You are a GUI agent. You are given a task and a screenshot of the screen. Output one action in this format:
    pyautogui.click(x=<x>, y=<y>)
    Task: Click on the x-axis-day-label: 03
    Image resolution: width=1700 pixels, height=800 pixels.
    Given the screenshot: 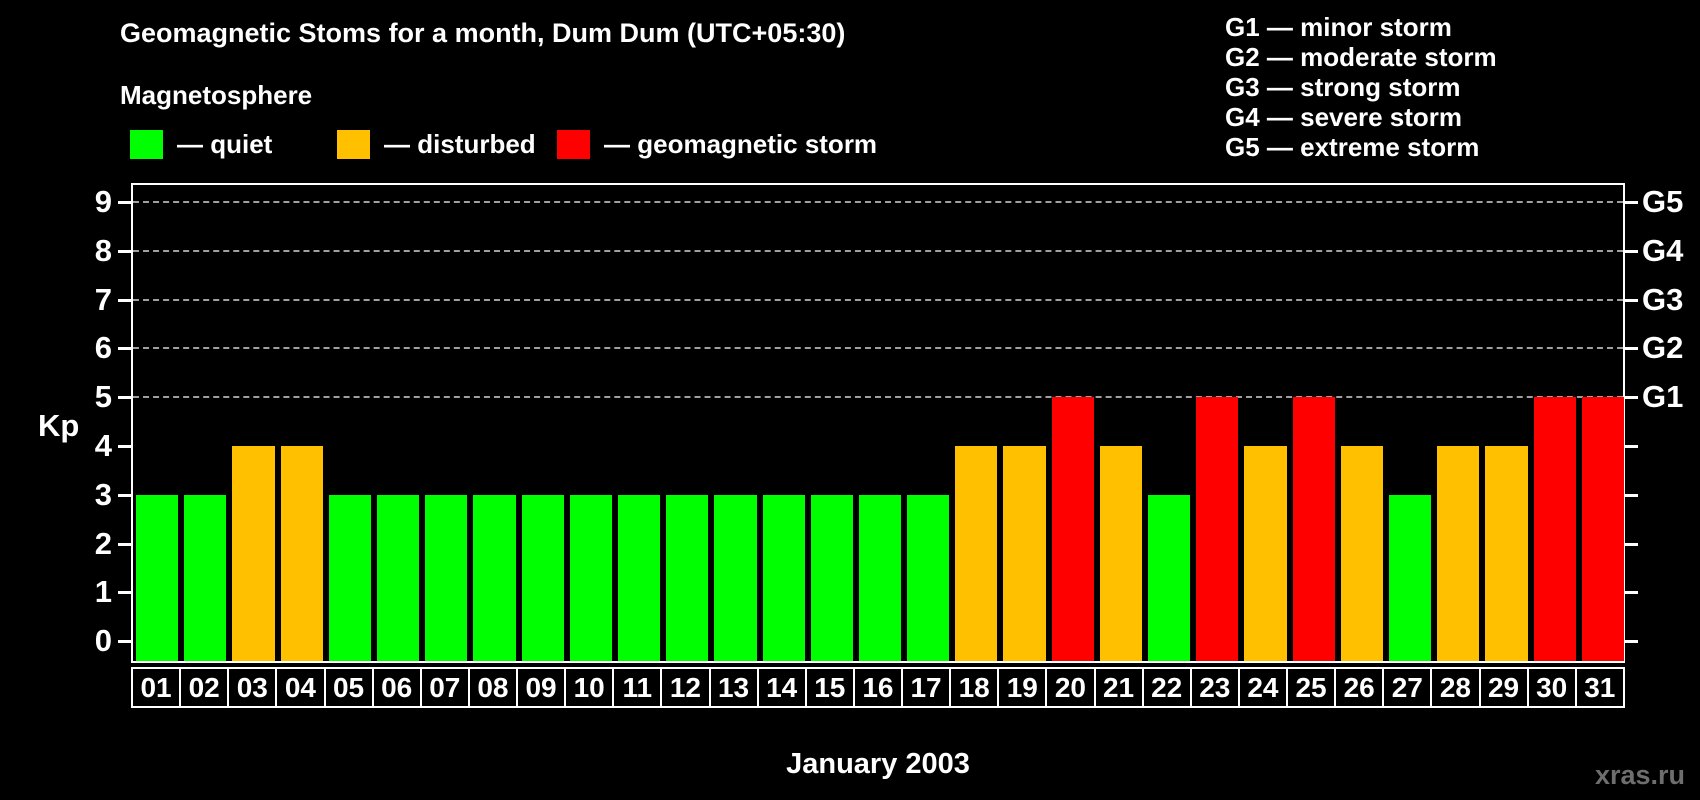 What is the action you would take?
    pyautogui.click(x=252, y=687)
    